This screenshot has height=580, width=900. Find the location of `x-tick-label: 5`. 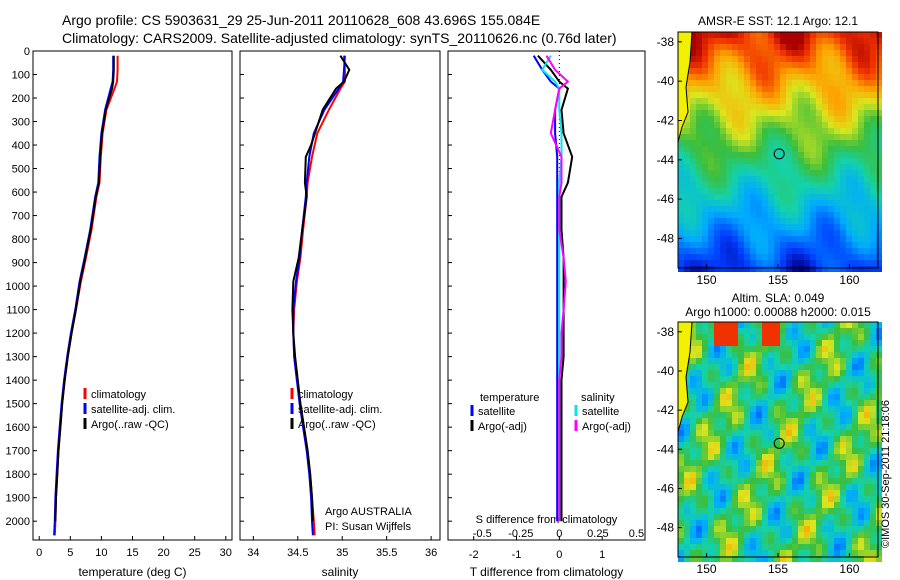

x-tick-label: 5 is located at coordinates (70, 553).